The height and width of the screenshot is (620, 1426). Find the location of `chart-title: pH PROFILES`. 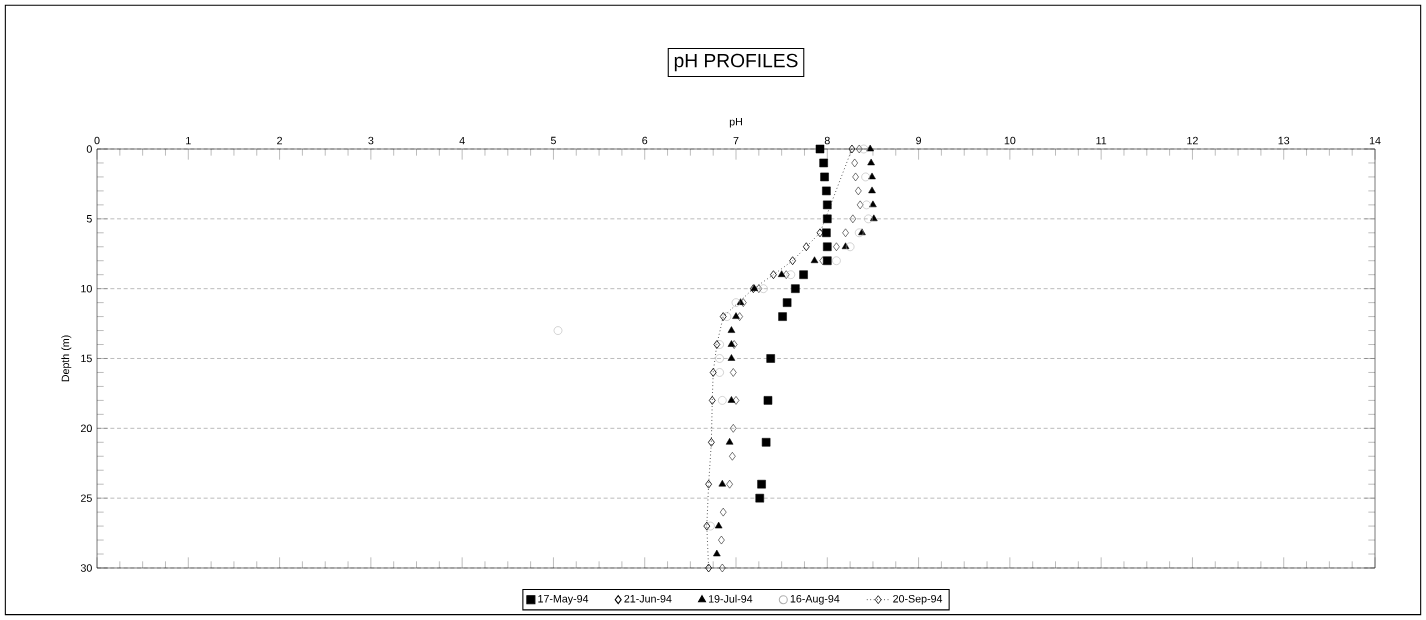

chart-title: pH PROFILES is located at coordinates (736, 62).